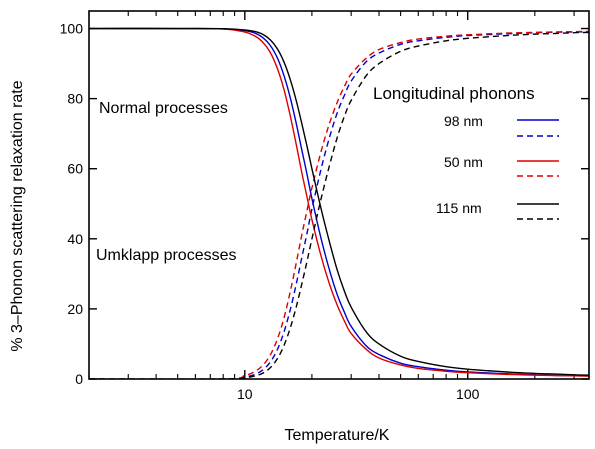 The height and width of the screenshot is (449, 595). I want to click on x-tick-label: 10, so click(245, 394).